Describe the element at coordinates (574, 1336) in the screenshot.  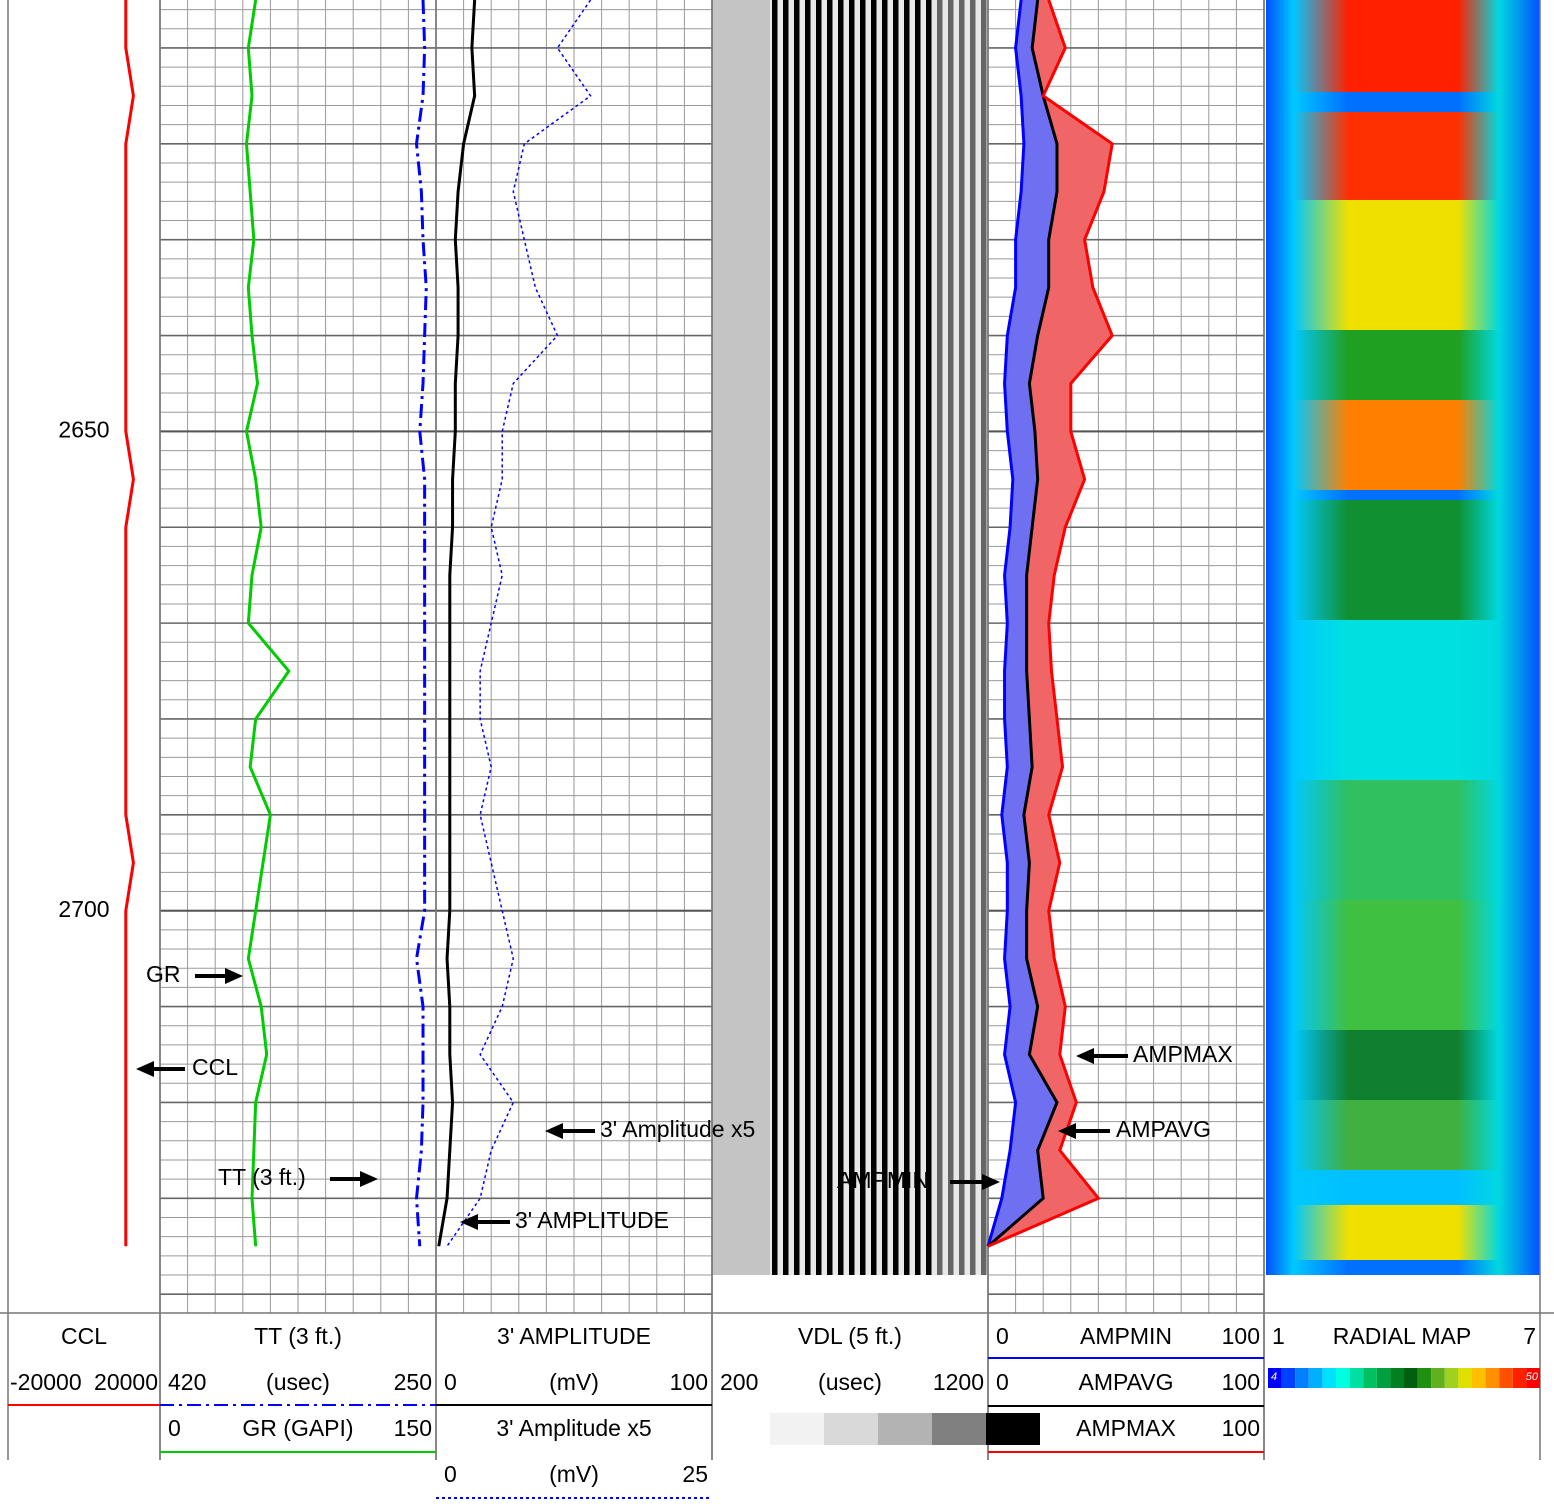
I see `header-label: 3' AMPLITUDE` at that location.